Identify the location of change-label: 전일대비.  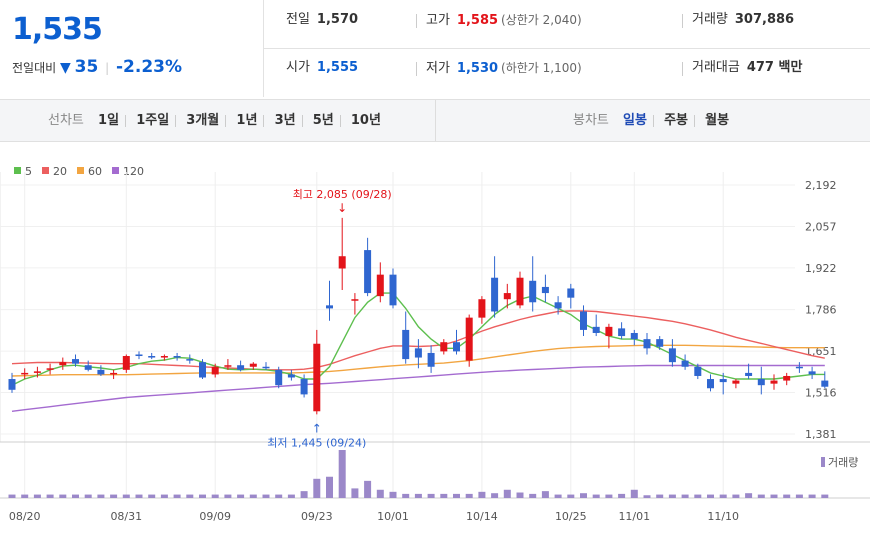
(34, 68).